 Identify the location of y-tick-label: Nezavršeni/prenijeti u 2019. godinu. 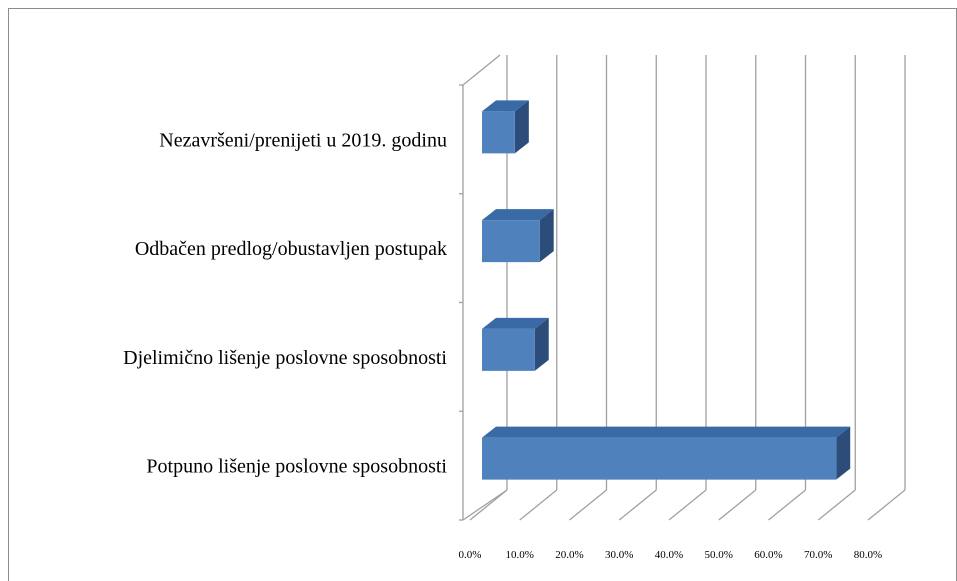
(303, 140).